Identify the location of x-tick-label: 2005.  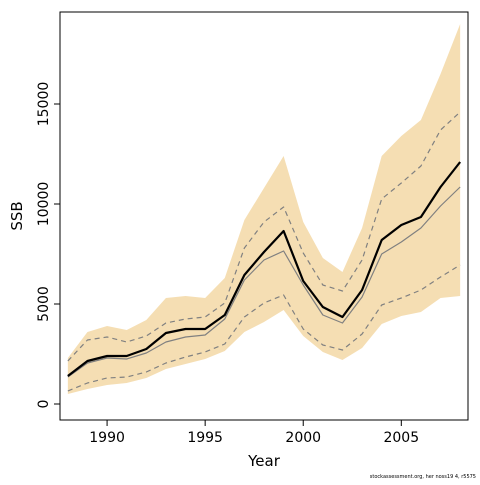
(401, 438).